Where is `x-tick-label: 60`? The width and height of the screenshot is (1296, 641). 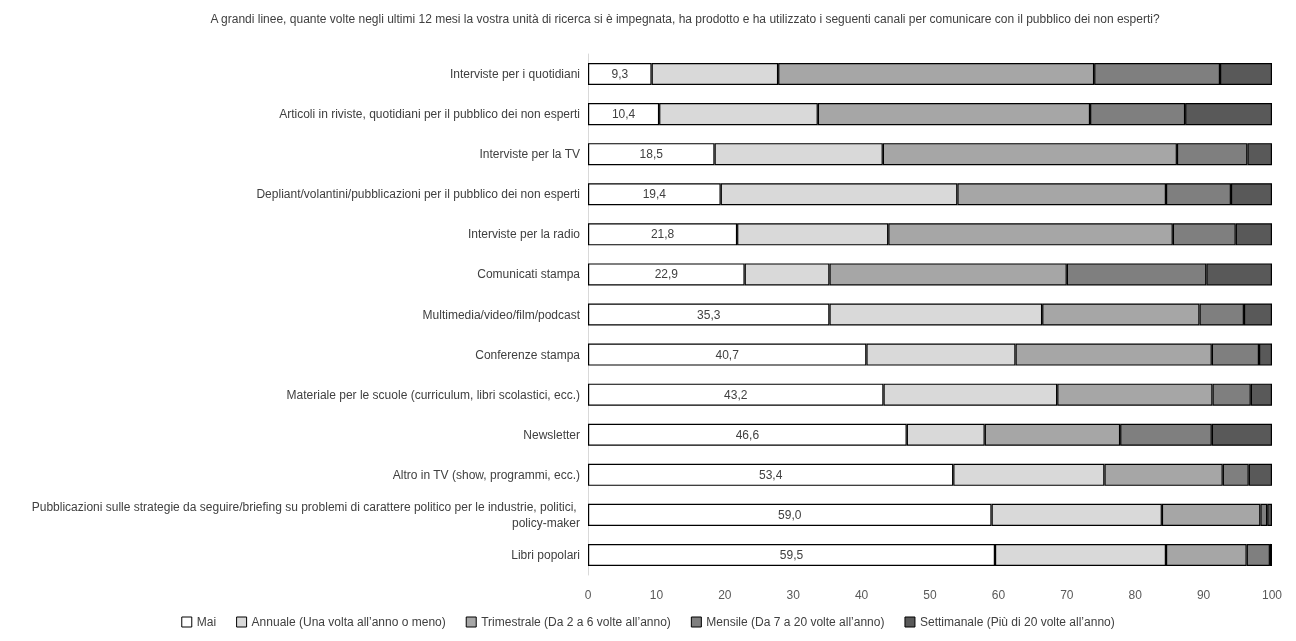
x-tick-label: 60 is located at coordinates (998, 595).